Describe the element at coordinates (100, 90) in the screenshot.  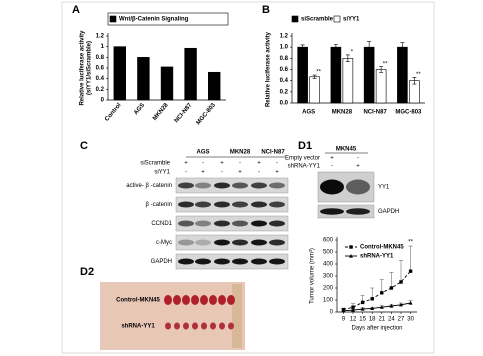
I see `y-tick-label: 0.2` at that location.